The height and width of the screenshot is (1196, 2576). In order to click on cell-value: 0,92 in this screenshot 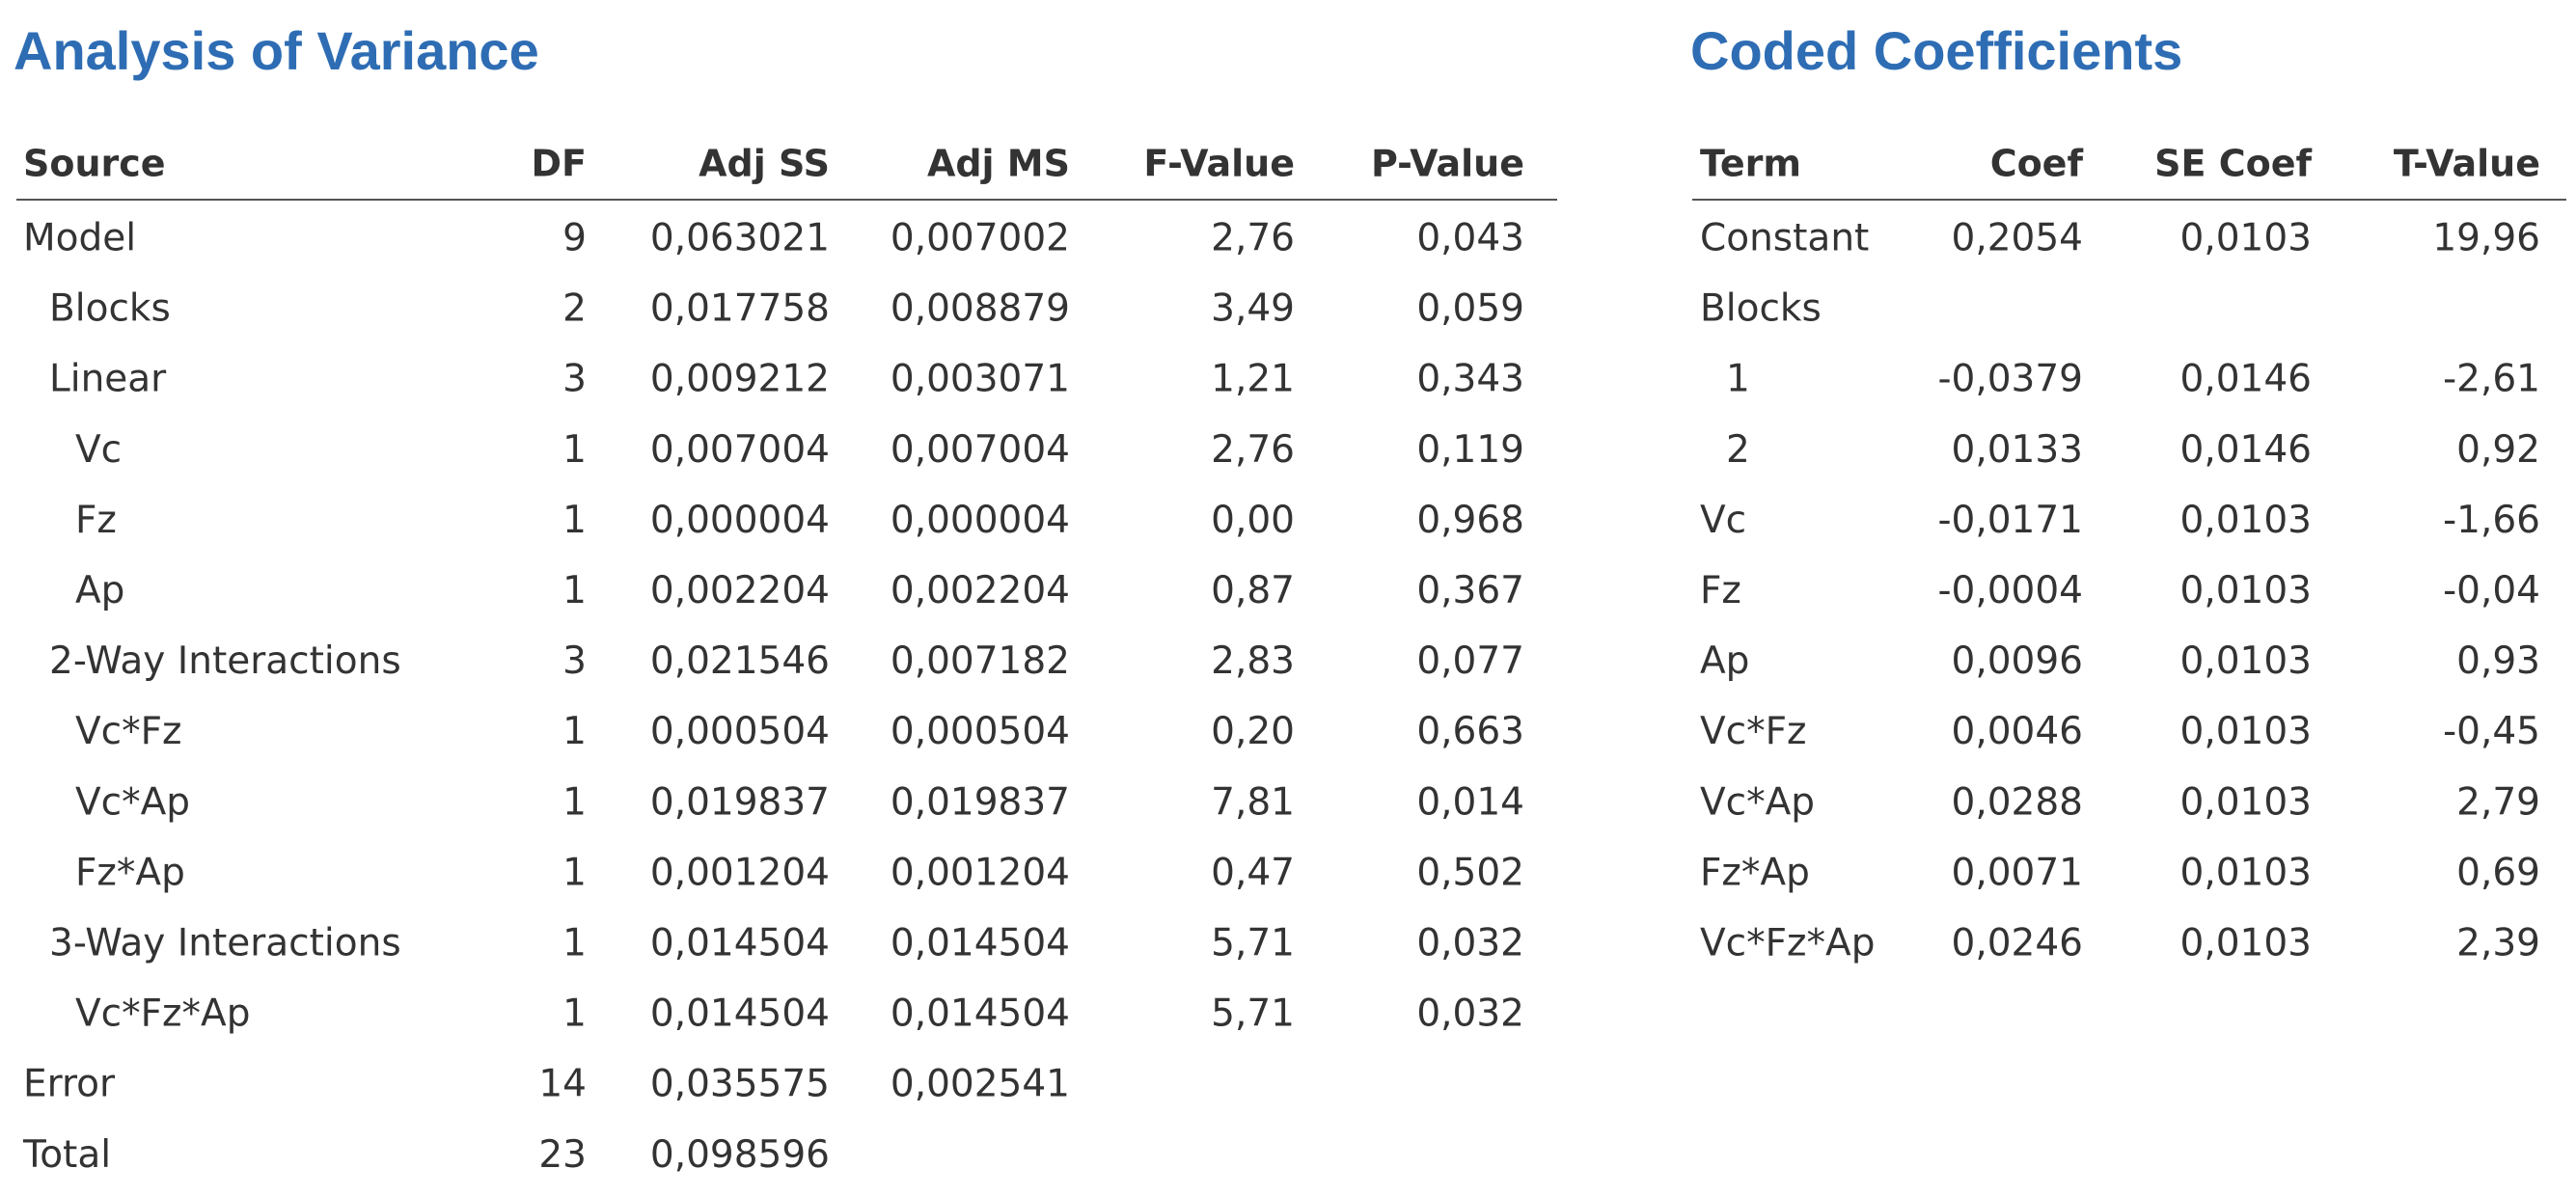, I will do `click(2498, 450)`.